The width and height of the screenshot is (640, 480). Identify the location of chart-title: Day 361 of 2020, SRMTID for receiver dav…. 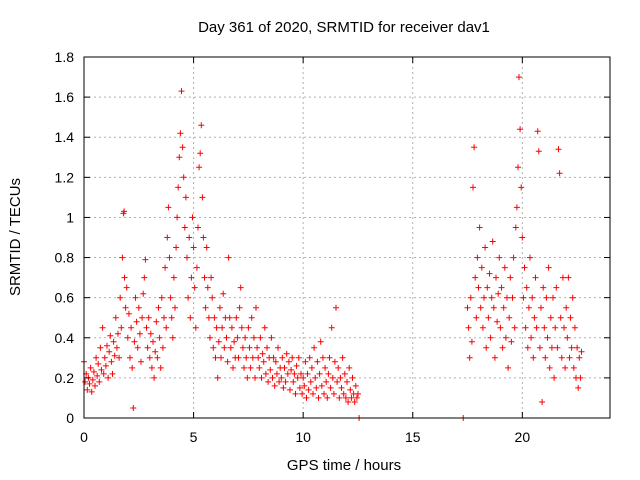
(344, 27).